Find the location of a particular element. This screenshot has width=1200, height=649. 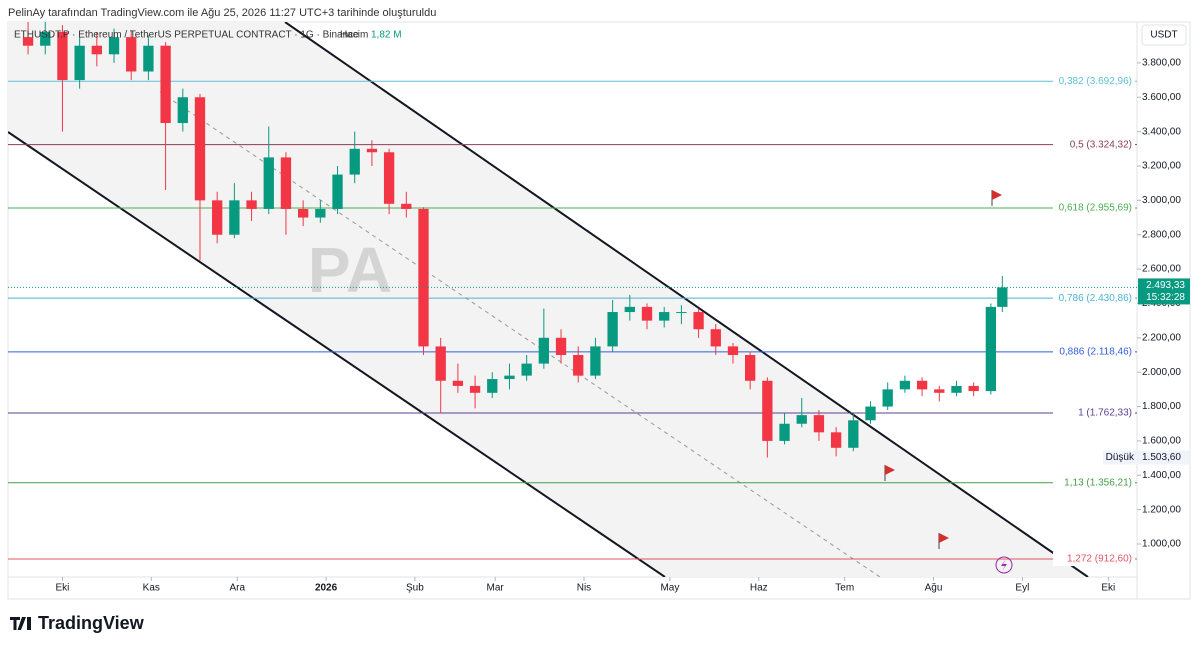

y-tick-label: 2.800,00 is located at coordinates (1161, 234).